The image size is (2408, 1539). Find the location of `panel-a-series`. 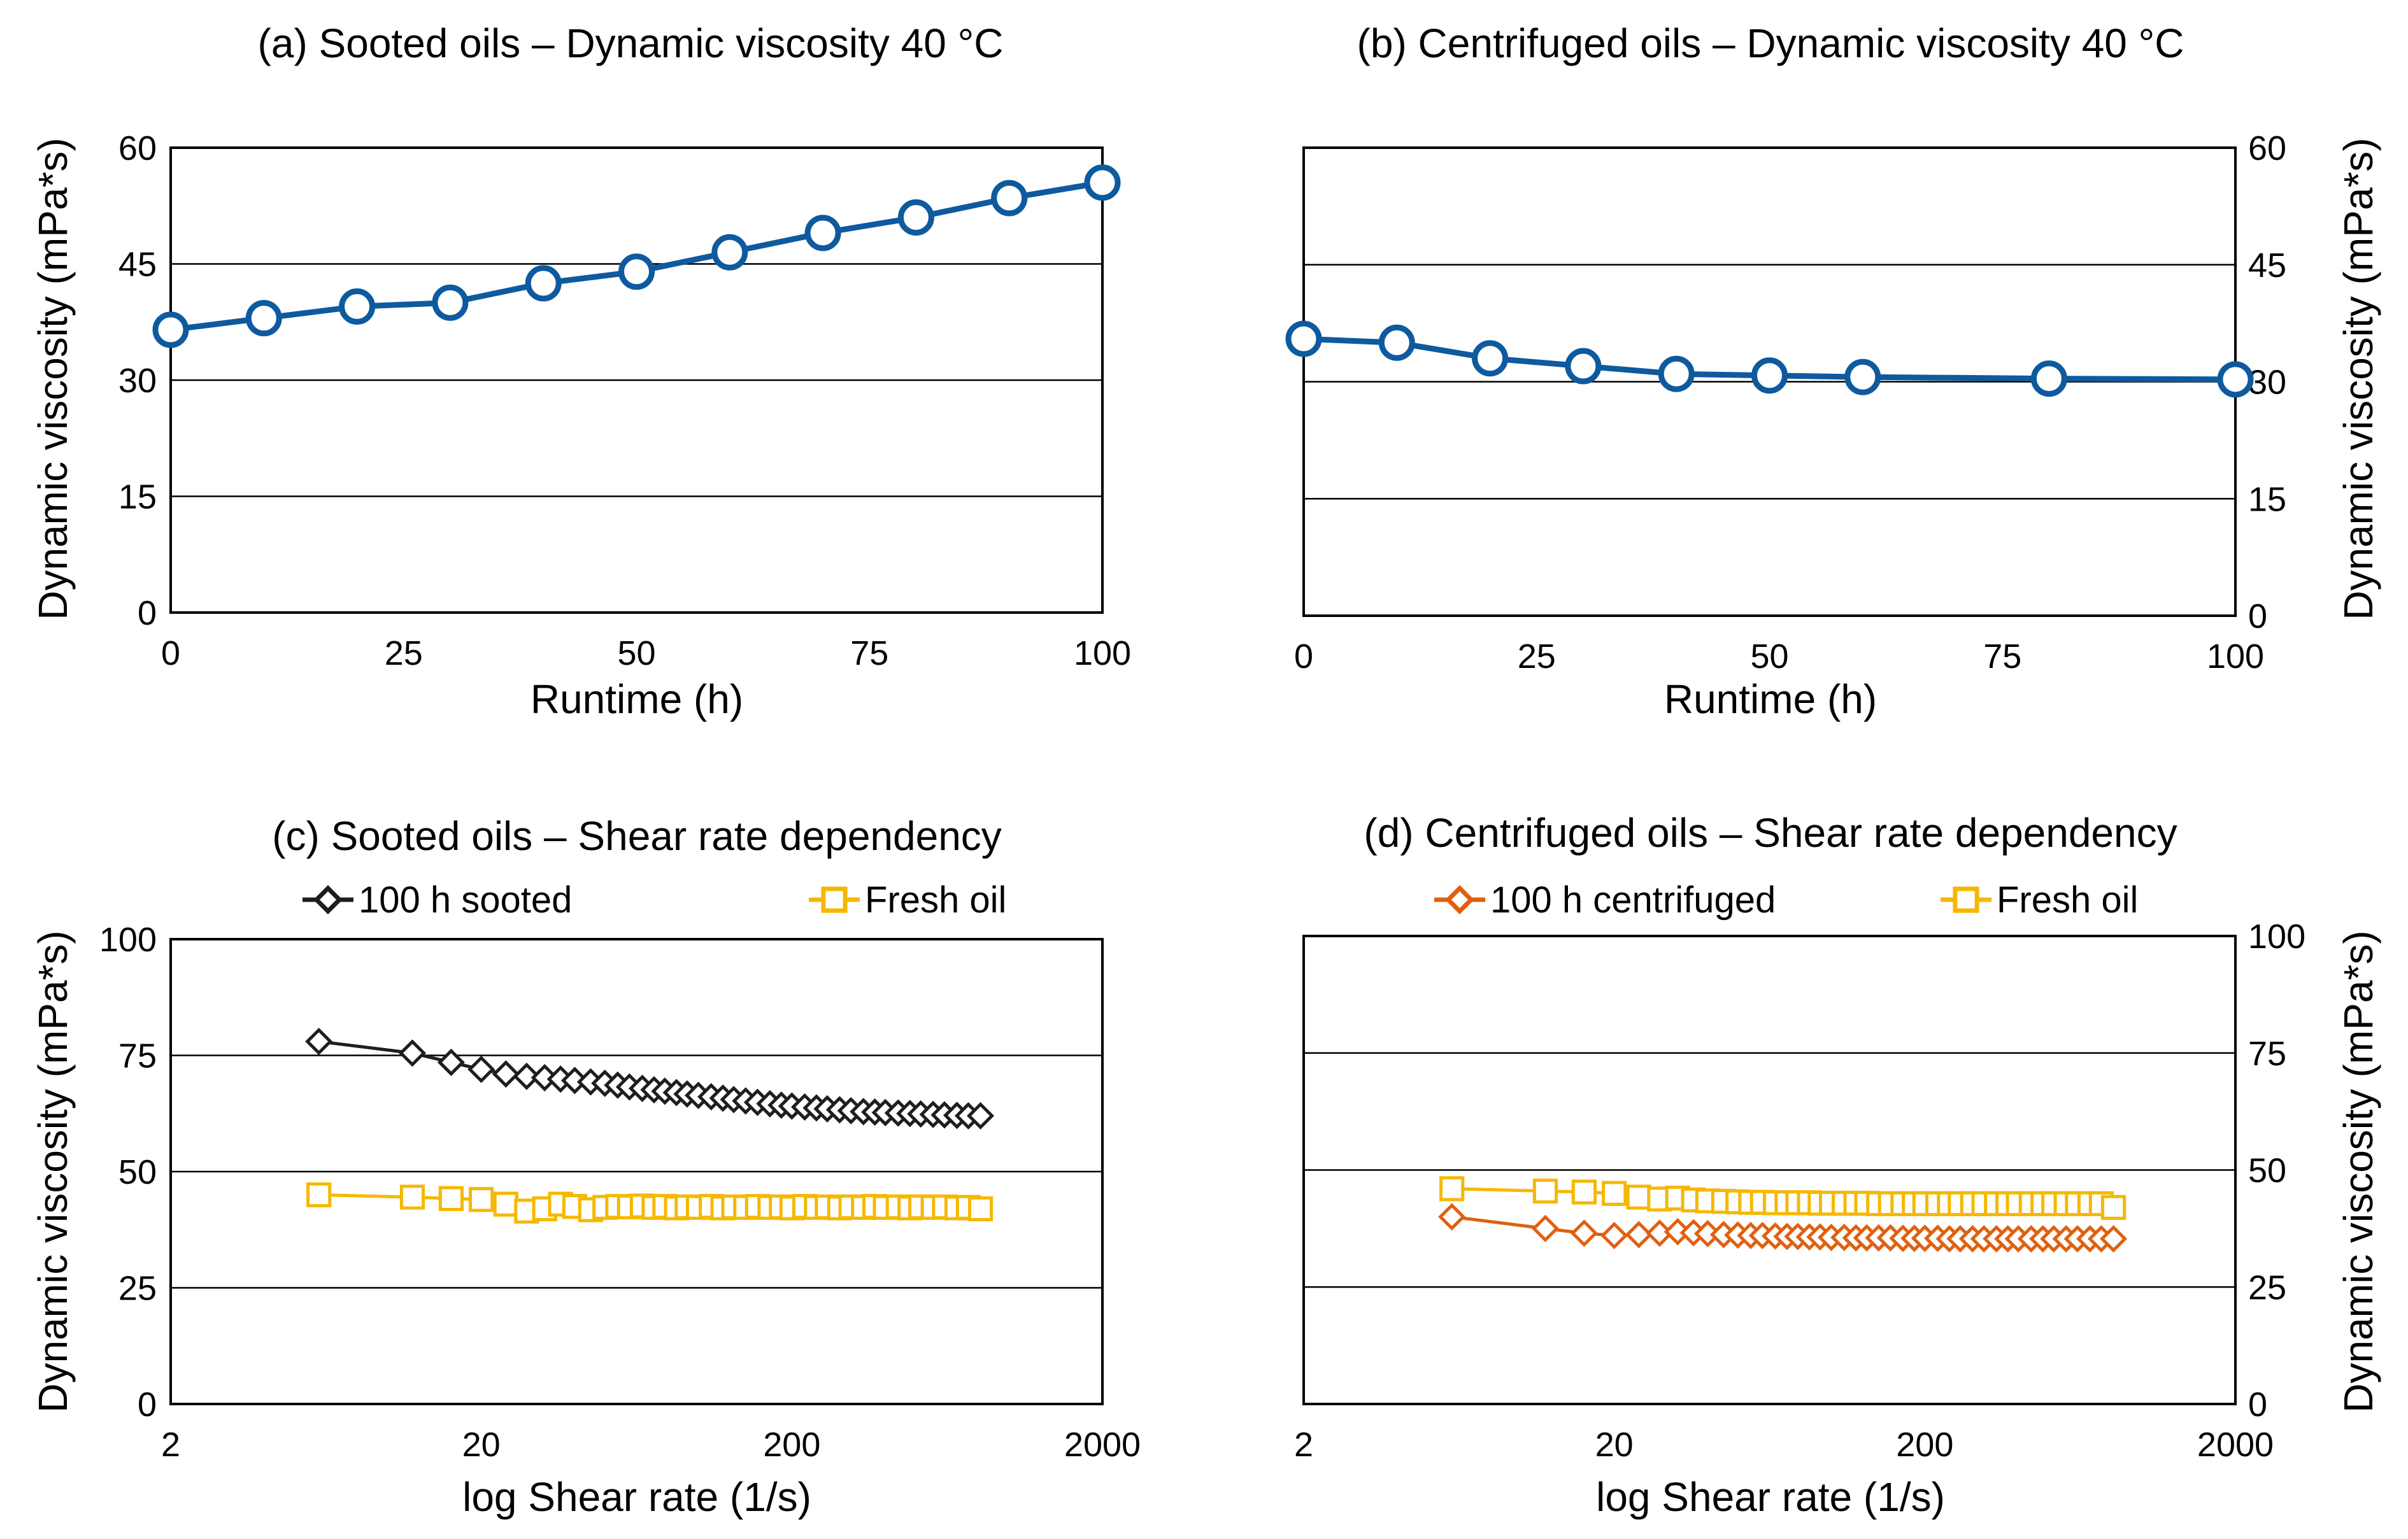

panel-a-series is located at coordinates (636, 256).